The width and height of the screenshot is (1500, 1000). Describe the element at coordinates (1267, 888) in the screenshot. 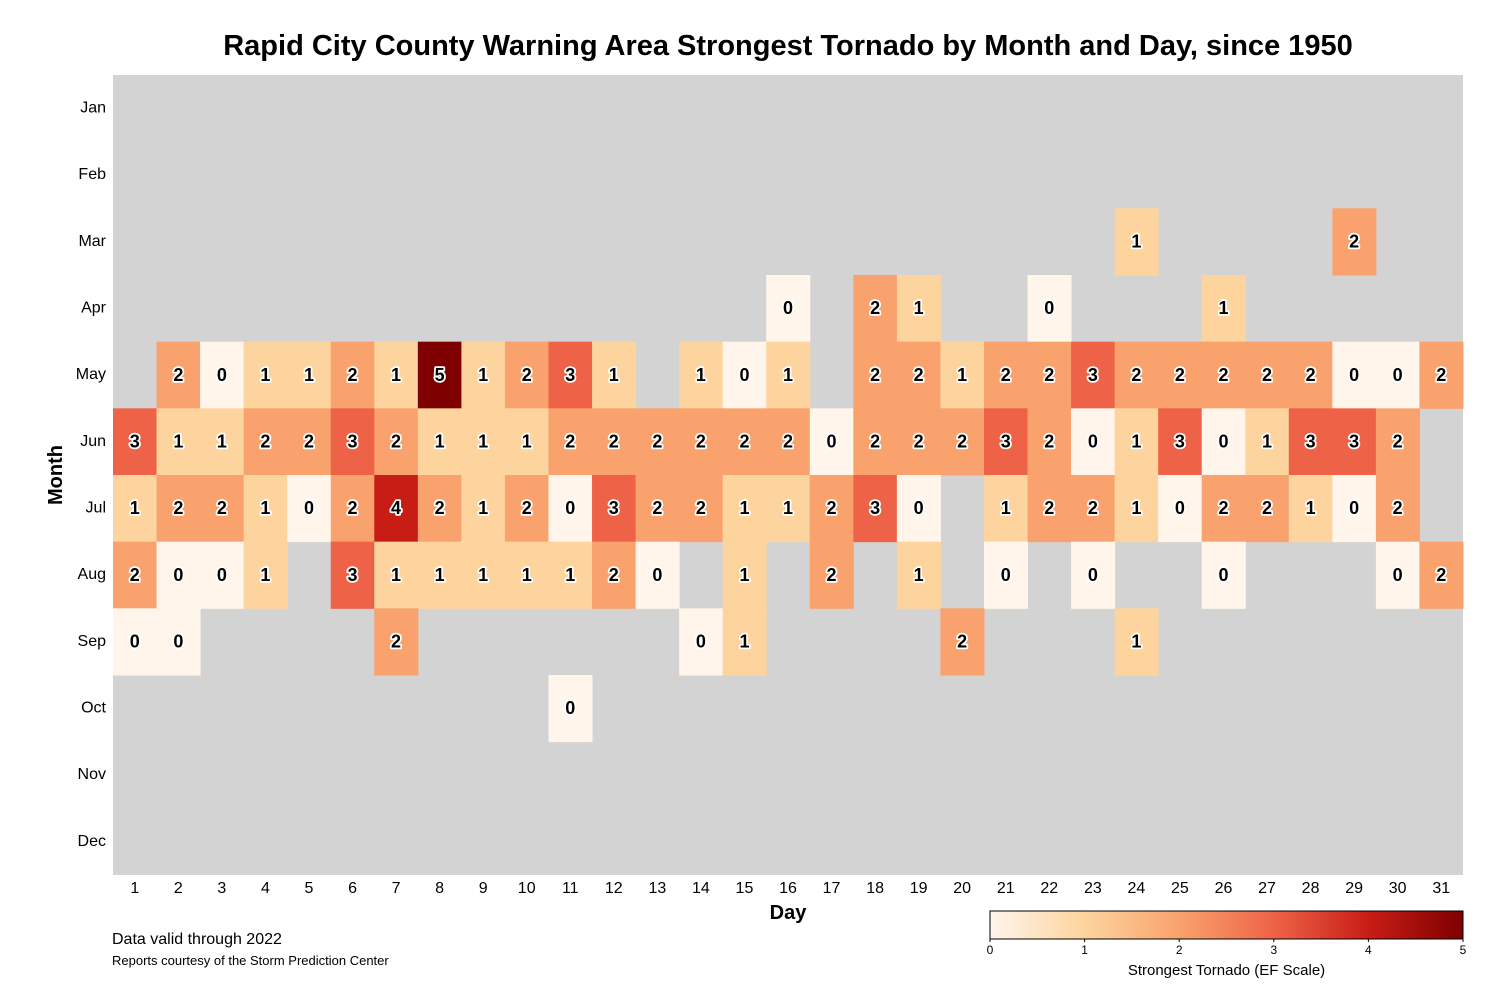

I see `day-tick-label: 27` at that location.